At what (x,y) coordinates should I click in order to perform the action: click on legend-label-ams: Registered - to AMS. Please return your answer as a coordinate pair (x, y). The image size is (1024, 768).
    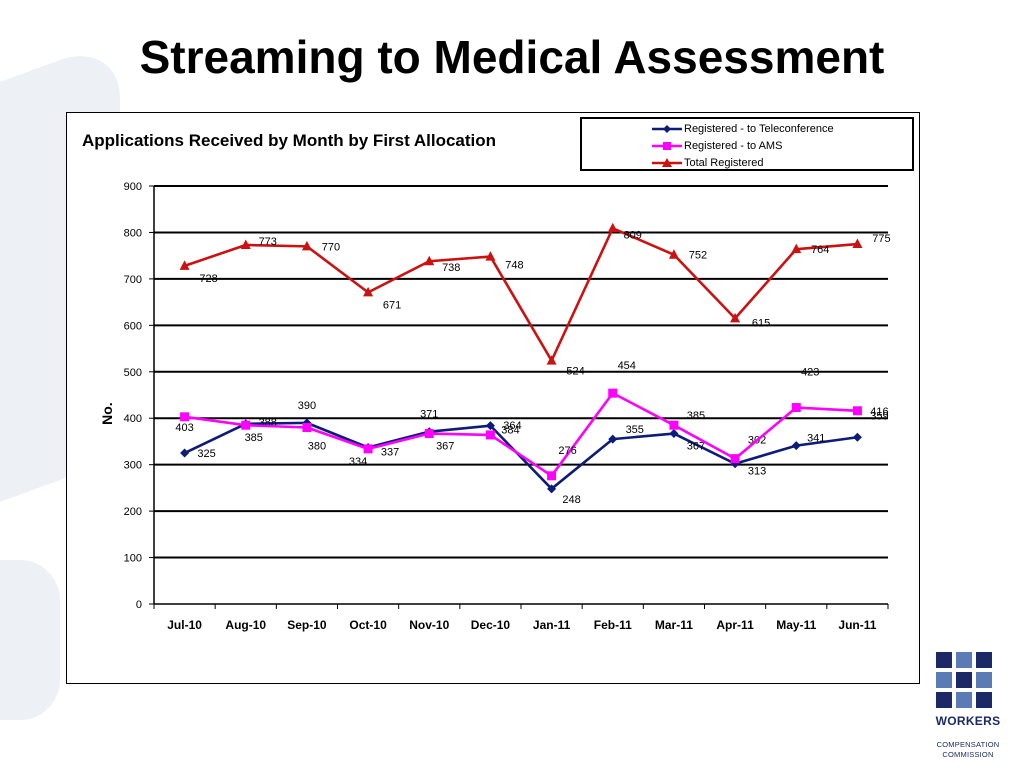
    Looking at the image, I should click on (733, 146).